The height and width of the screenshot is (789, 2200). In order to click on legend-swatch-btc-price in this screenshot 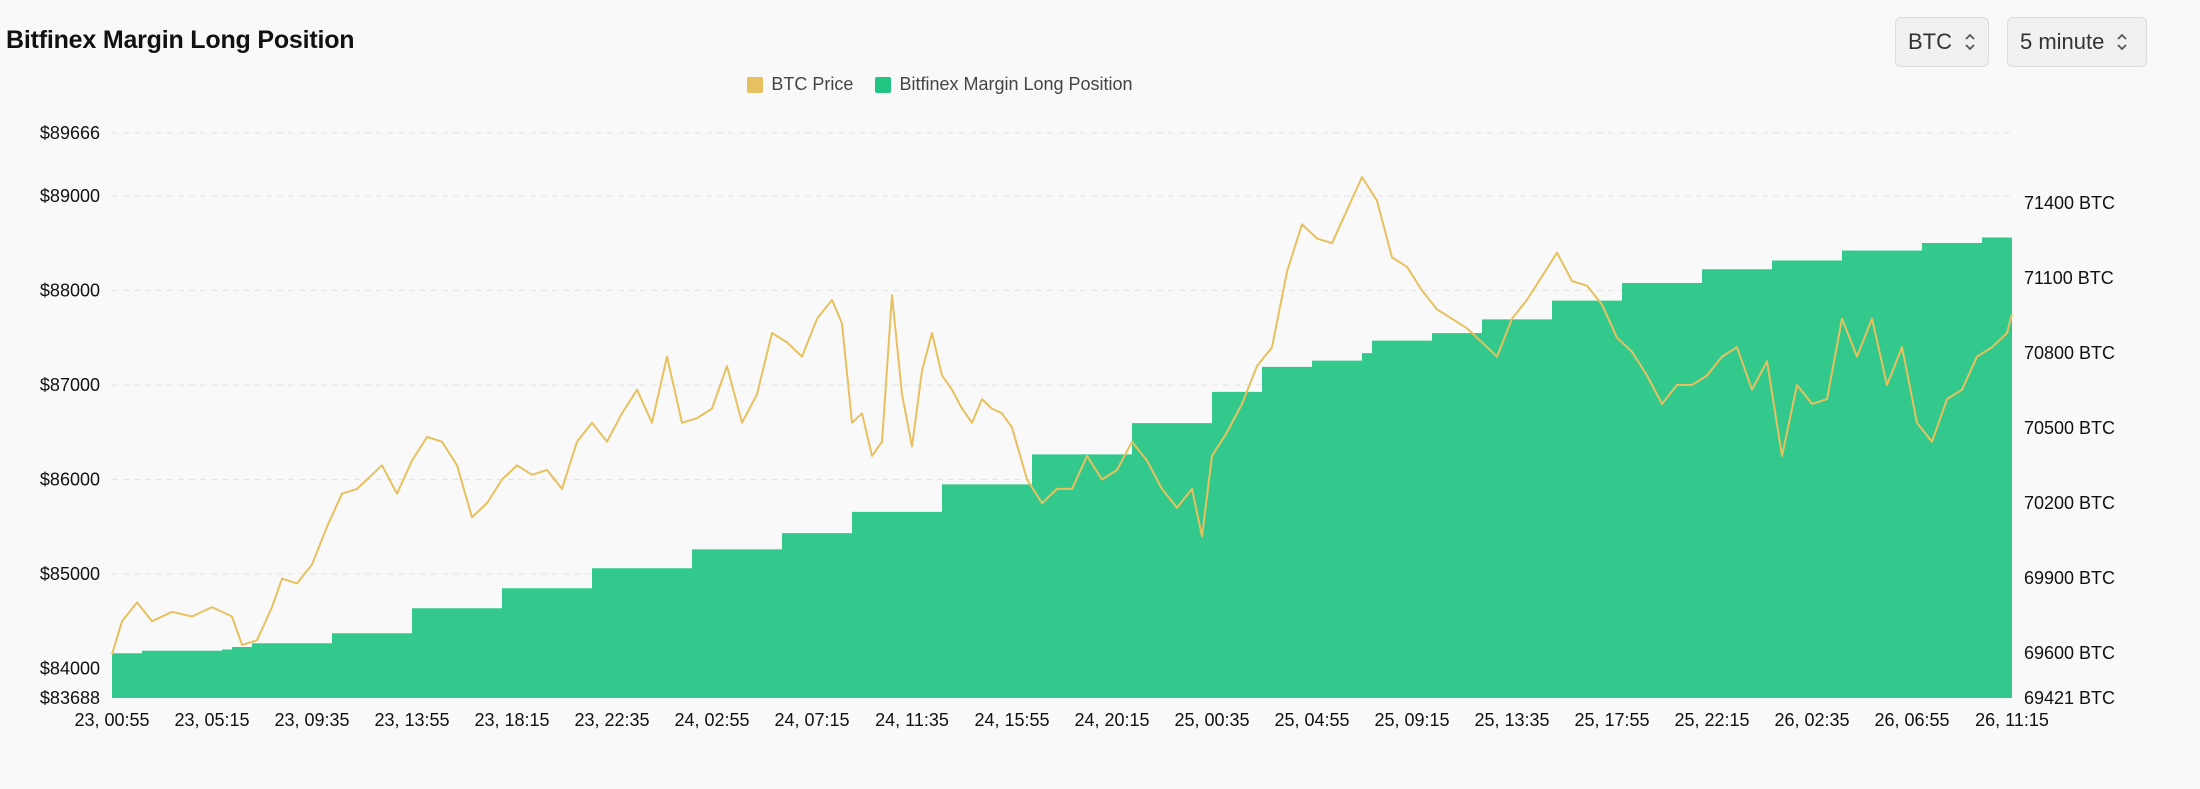, I will do `click(755, 84)`.